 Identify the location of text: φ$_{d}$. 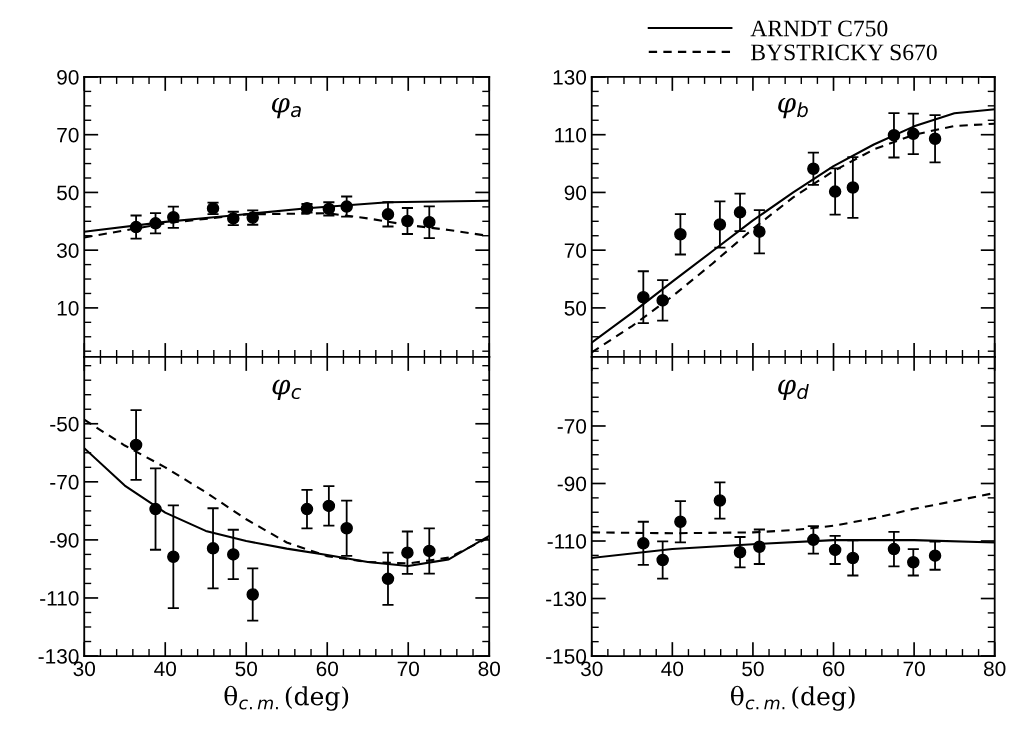
(793, 390).